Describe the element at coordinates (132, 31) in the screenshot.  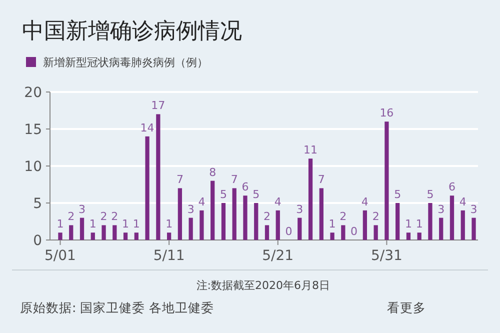
I see `chart-title: 中国新增确诊病例情况` at that location.